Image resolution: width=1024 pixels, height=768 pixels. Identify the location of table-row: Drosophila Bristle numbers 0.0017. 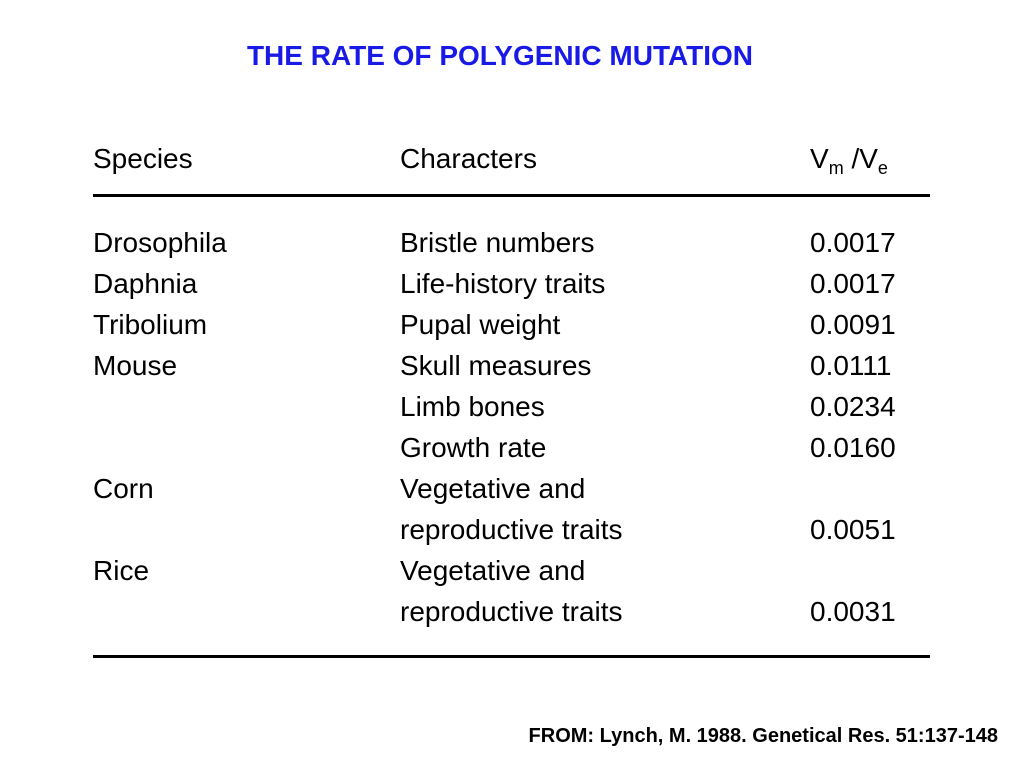
(512, 244).